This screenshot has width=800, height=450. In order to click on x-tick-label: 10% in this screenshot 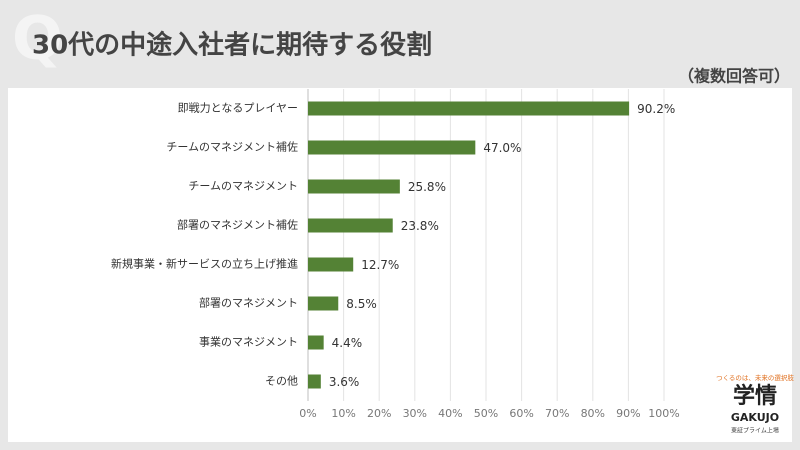, I will do `click(343, 413)`.